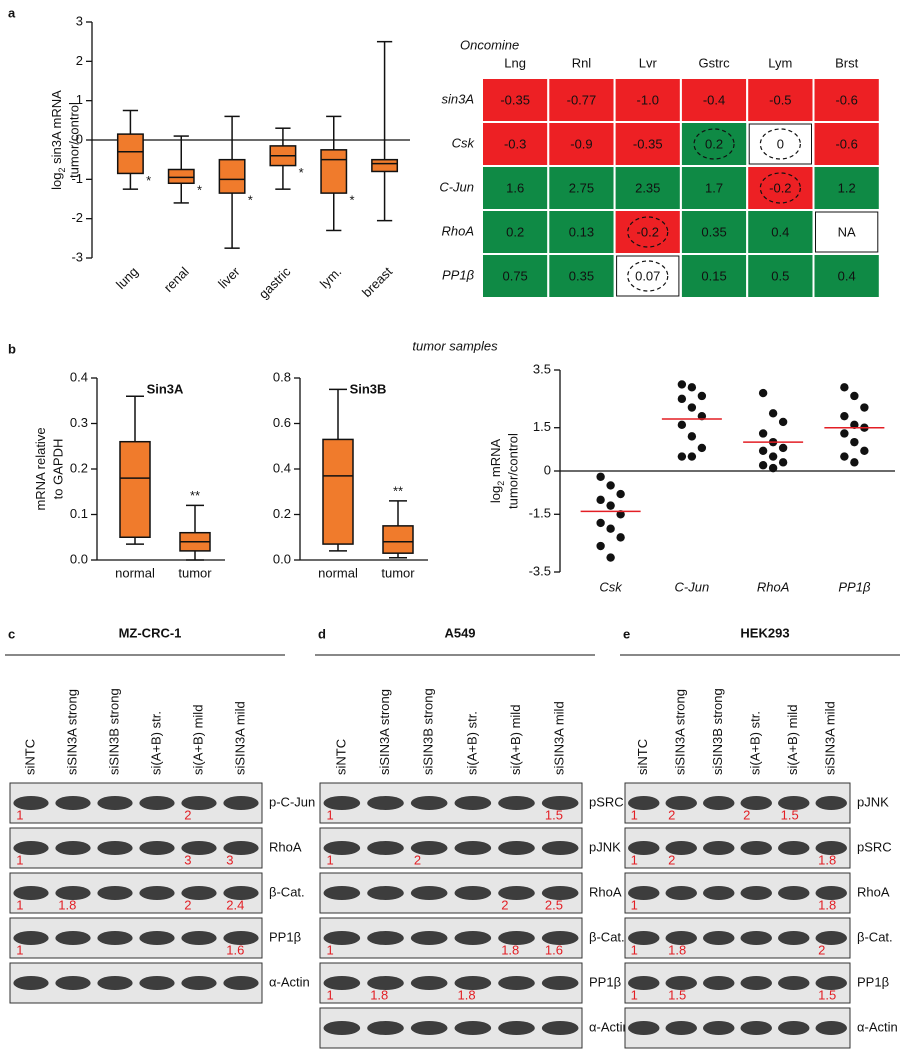 The width and height of the screenshot is (910, 1050). I want to click on y-tick-label: 0.4, so click(282, 467).